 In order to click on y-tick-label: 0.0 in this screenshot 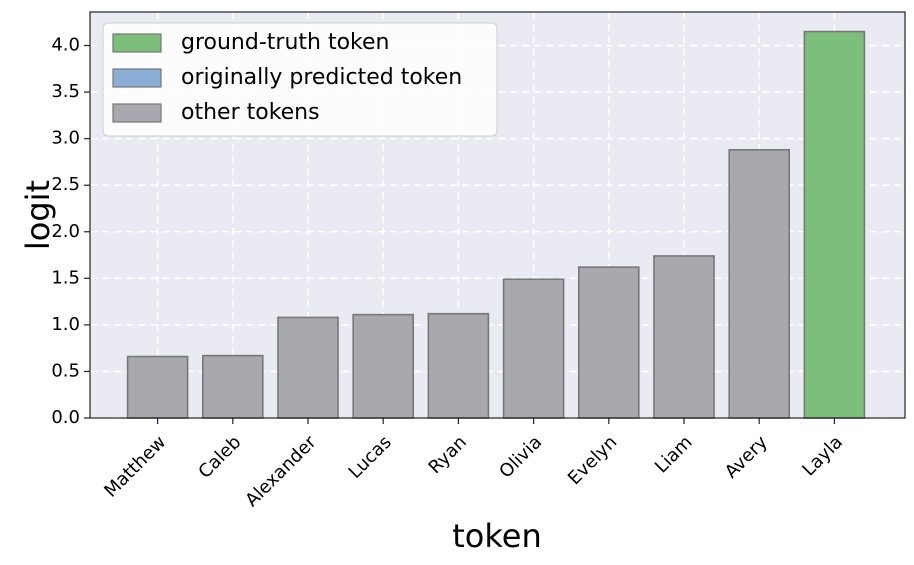, I will do `click(65, 417)`.